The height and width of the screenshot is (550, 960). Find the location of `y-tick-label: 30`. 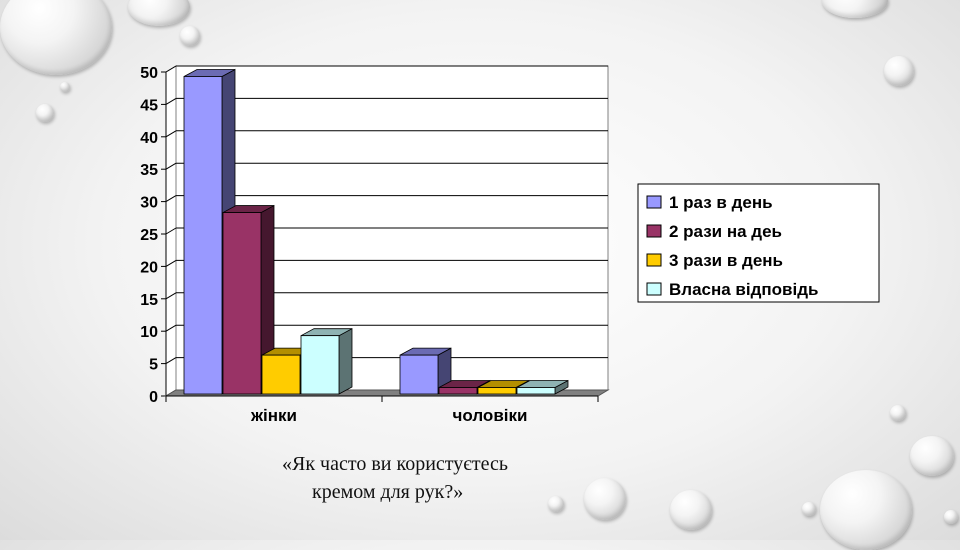

y-tick-label: 30 is located at coordinates (149, 203).